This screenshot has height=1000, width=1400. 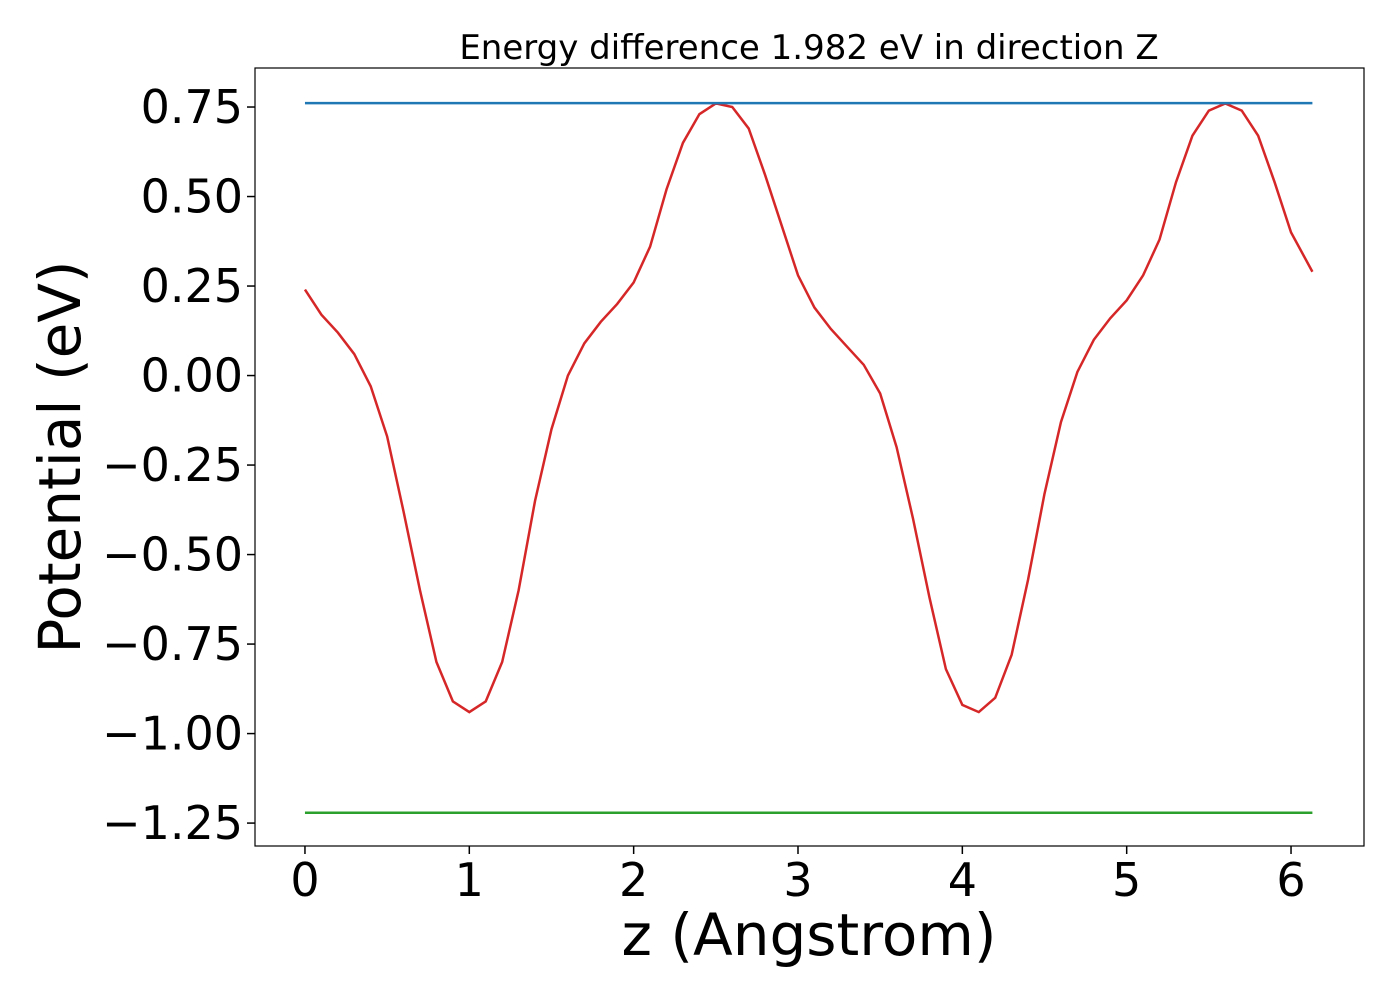 What do you see at coordinates (172, 555) in the screenshot?
I see `y-tick-label: −0.50` at bounding box center [172, 555].